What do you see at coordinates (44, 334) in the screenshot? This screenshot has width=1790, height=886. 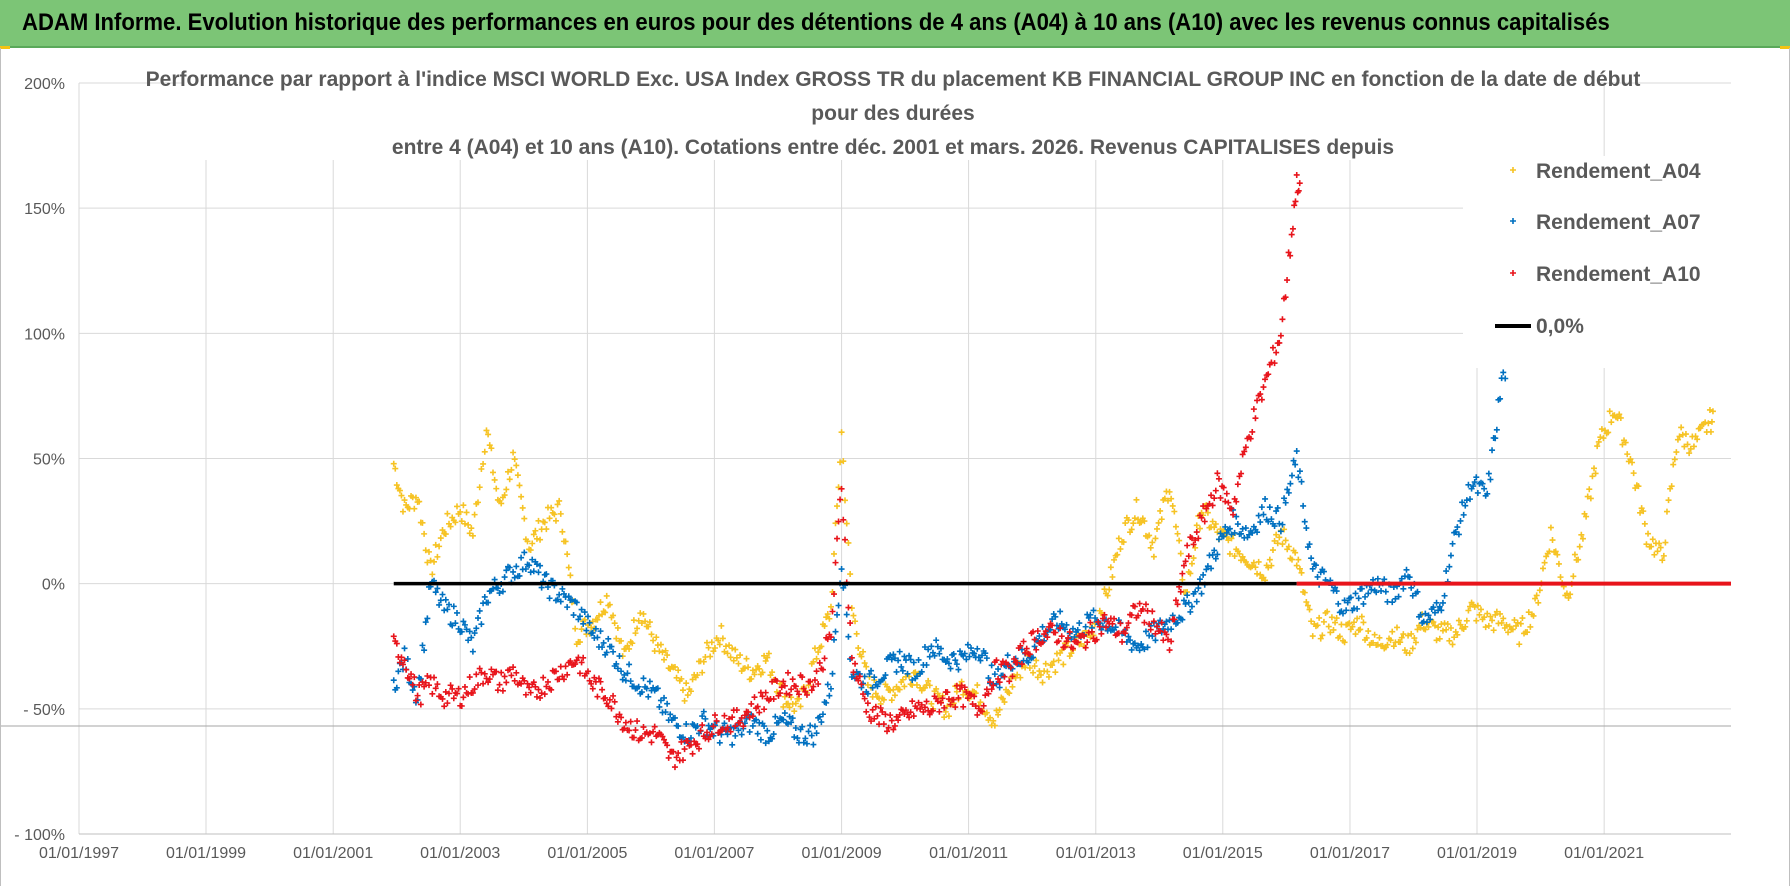 I see `y-tick-label: 100%` at bounding box center [44, 334].